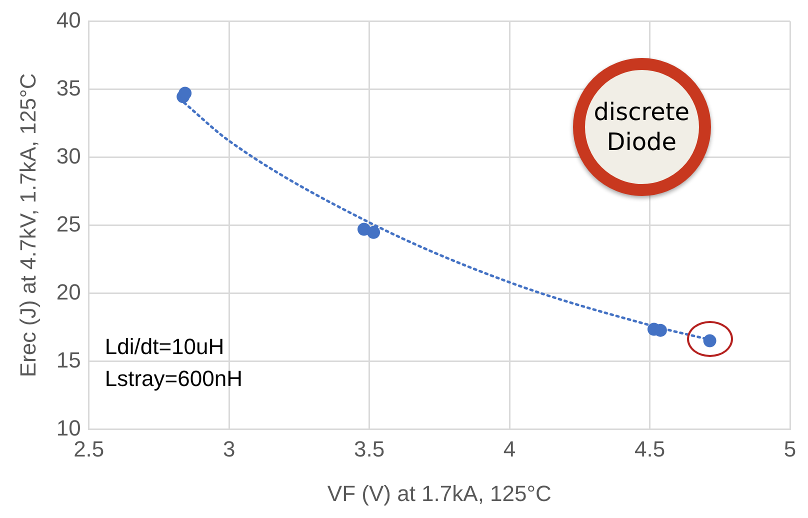 This screenshot has height=518, width=808. What do you see at coordinates (439, 493) in the screenshot?
I see `x-axis-title: VF (V) at 1.7kA, 125°C` at bounding box center [439, 493].